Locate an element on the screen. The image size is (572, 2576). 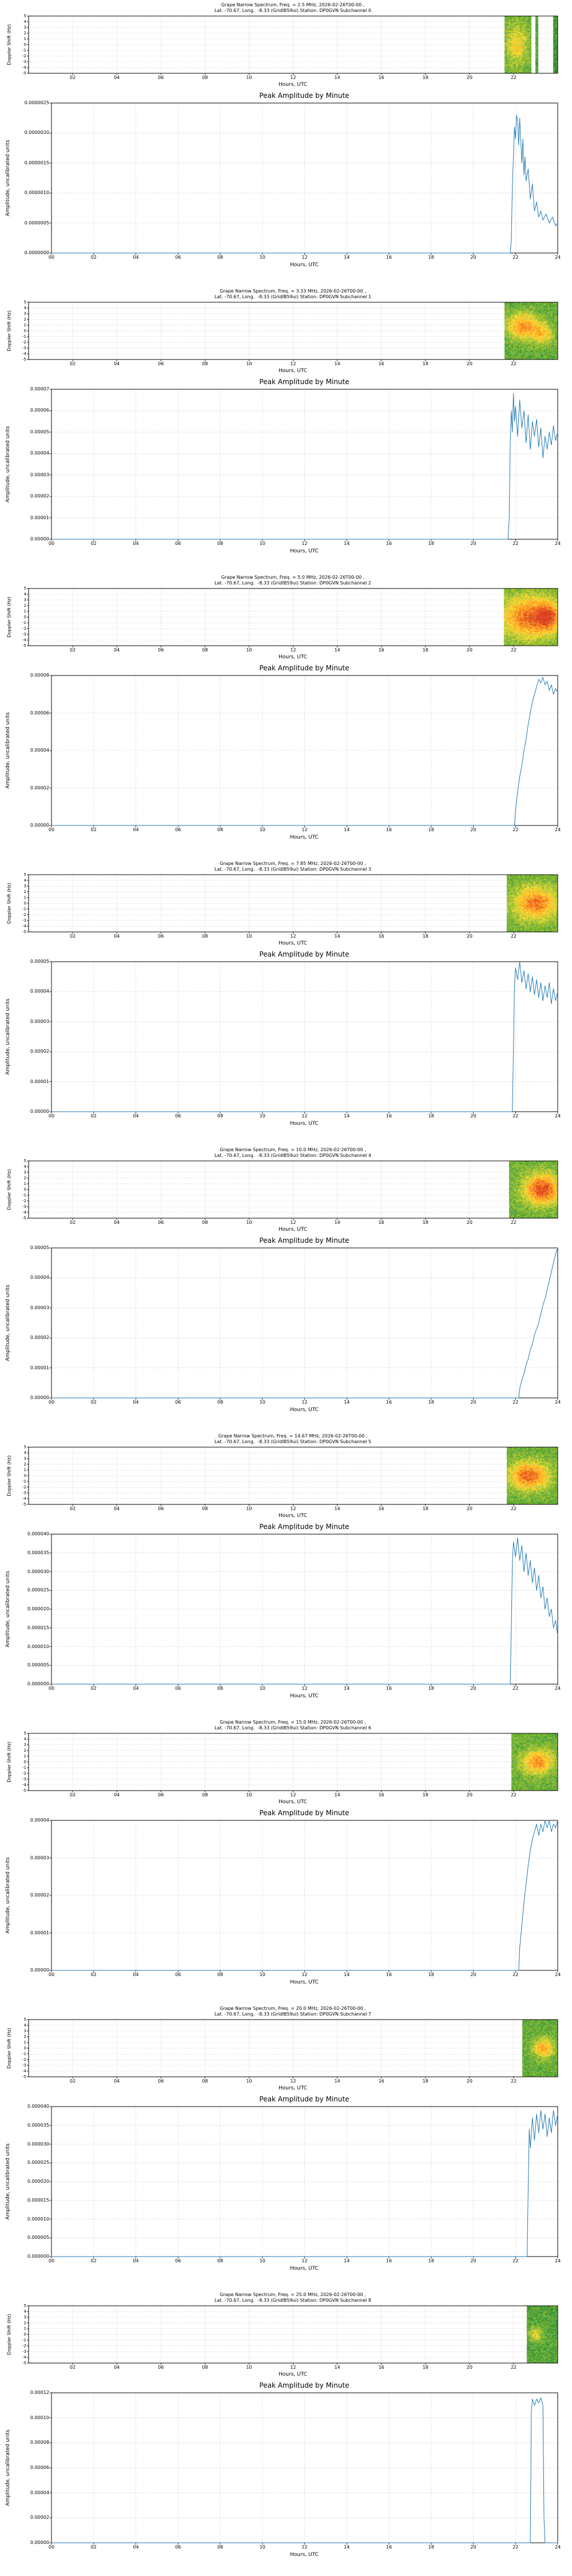
spectrogram-x-tick-label: 02 is located at coordinates (72, 1508).